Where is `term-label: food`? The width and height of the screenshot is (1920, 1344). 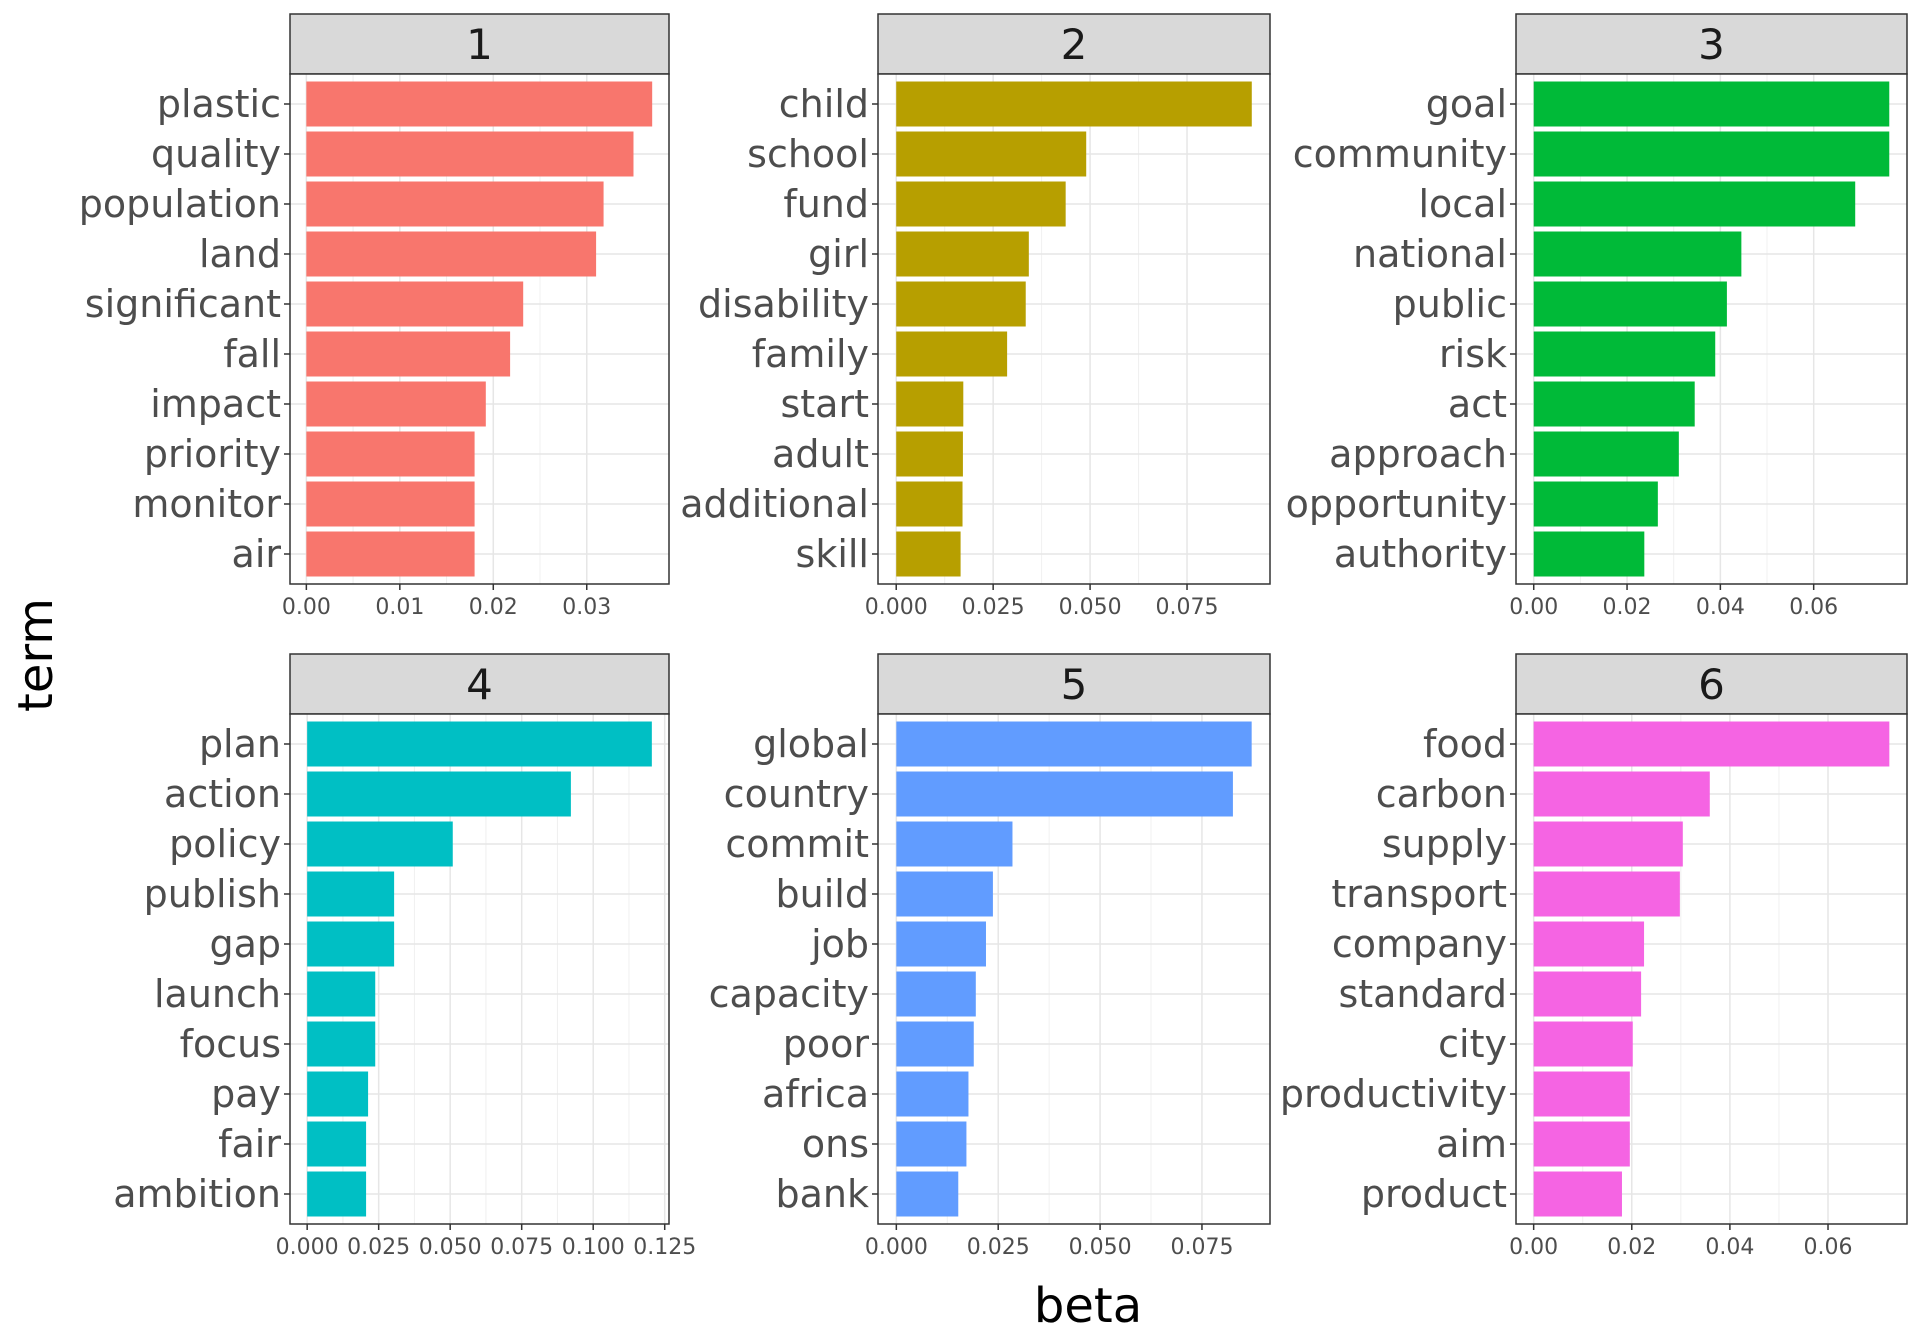 term-label: food is located at coordinates (1465, 744).